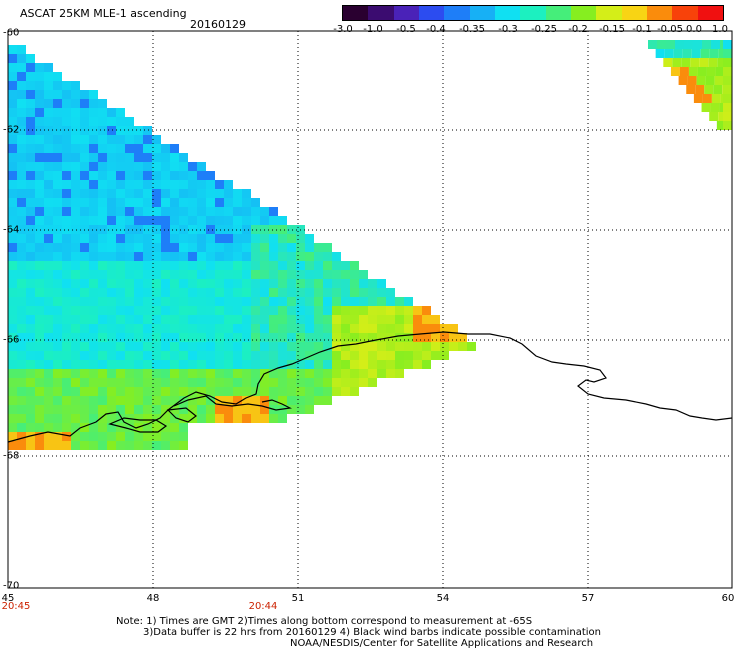 The height and width of the screenshot is (650, 740). Describe the element at coordinates (431, 13) in the screenshot. I see `colorbar-swatch` at that location.